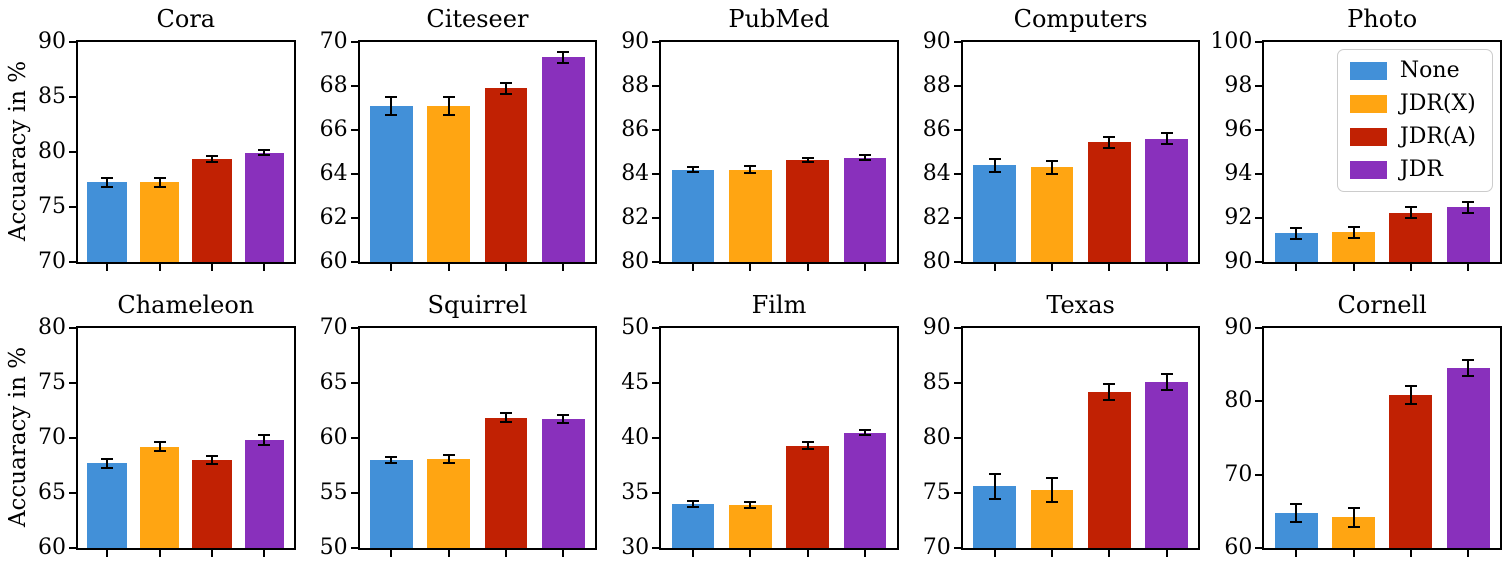 The image size is (1508, 572). I want to click on y-tick-label: 60, so click(52, 547).